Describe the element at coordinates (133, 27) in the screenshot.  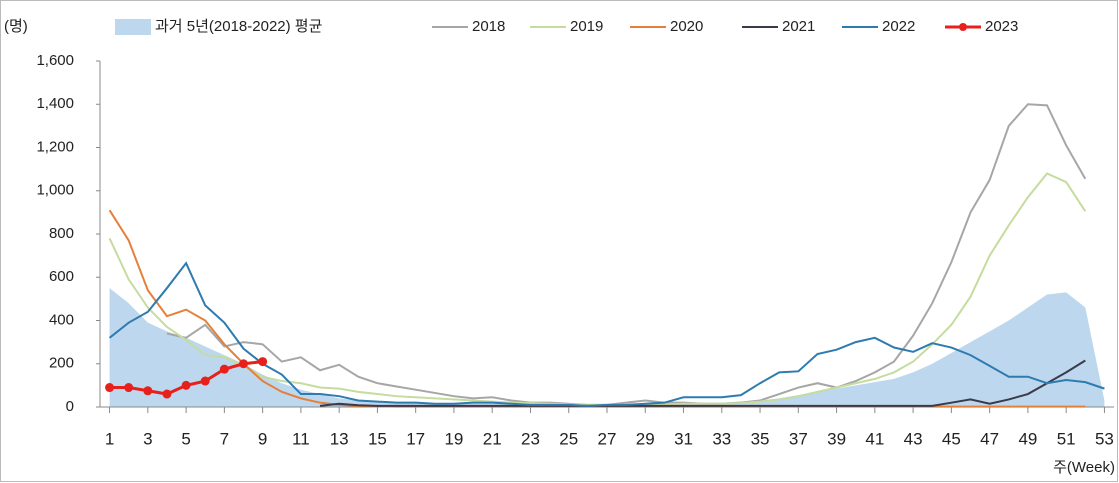
I see `legend-swatch` at that location.